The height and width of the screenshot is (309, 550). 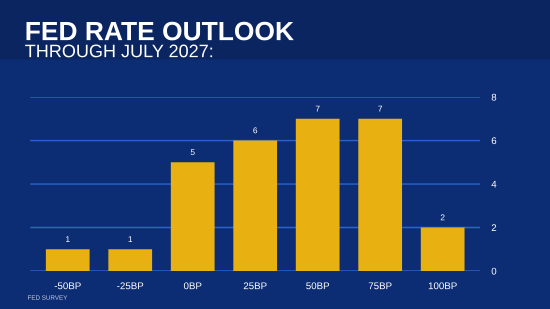 I want to click on x-tick-label: 0BP, so click(x=193, y=286).